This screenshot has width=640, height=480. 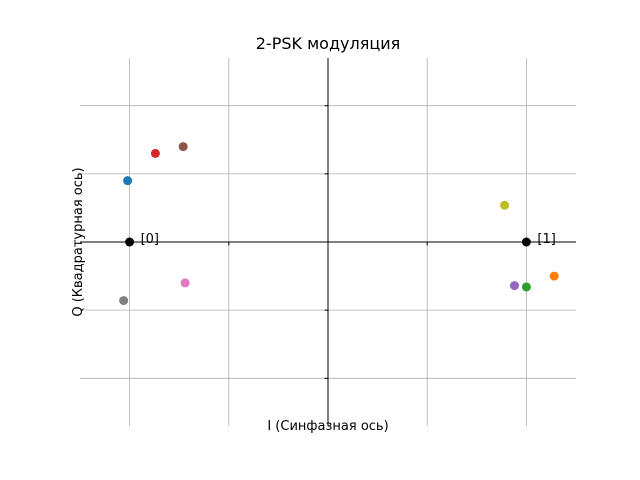 What do you see at coordinates (327, 426) in the screenshot?
I see `x-axis-label: I (Синфазная ось)` at bounding box center [327, 426].